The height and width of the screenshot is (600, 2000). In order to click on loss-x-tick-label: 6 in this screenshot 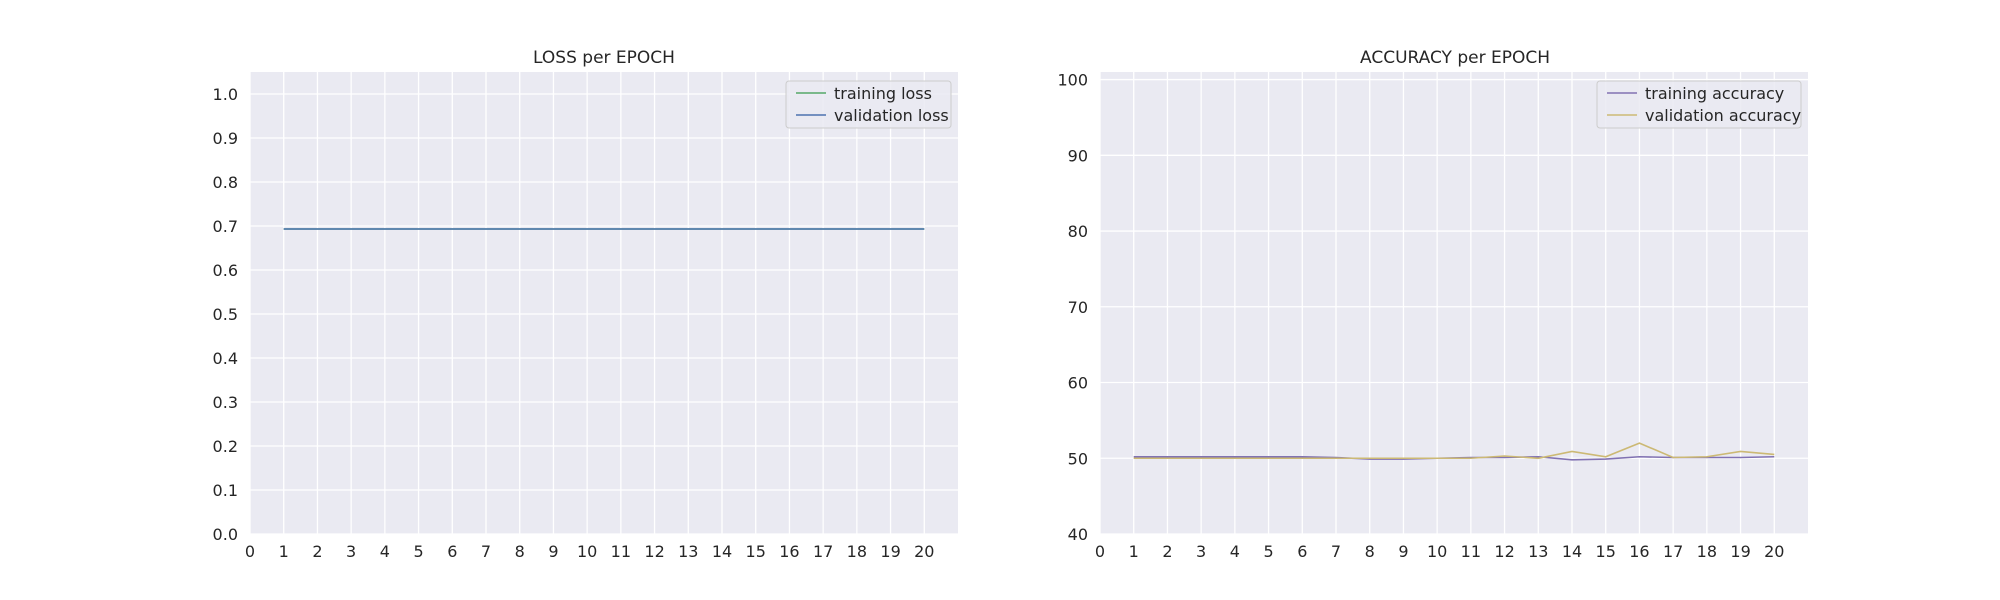, I will do `click(452, 551)`.